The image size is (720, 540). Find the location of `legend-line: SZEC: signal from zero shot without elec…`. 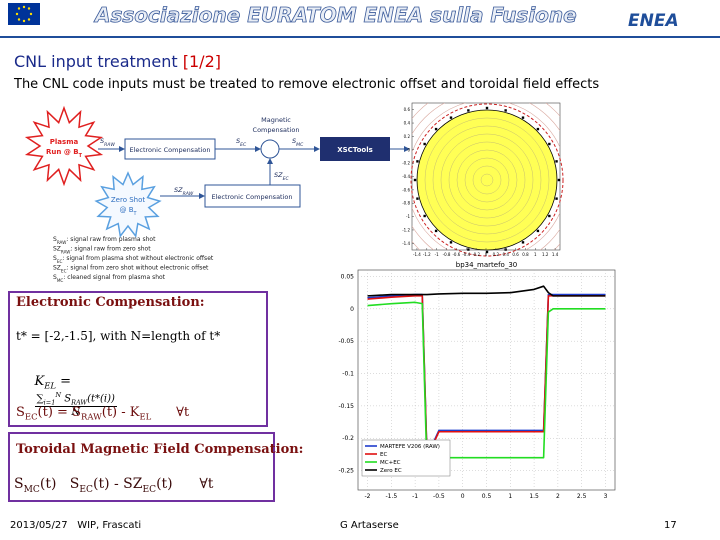

legend-line: SZEC: signal from zero shot without elec… is located at coordinates (131, 269).